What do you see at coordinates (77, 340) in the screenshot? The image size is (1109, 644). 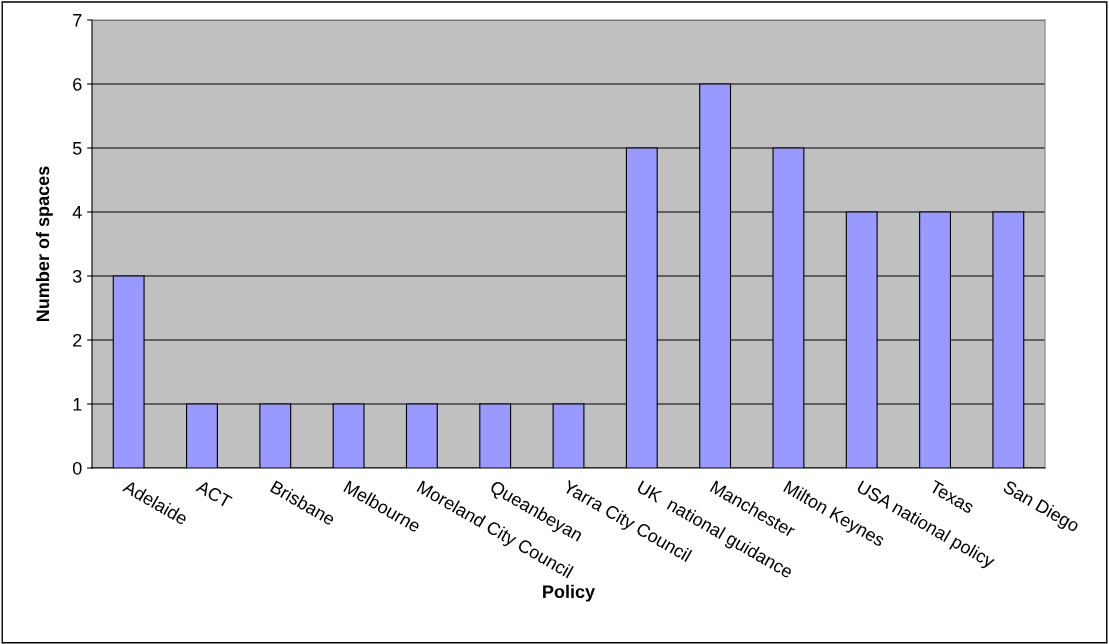 I see `y-tick-label: 2` at bounding box center [77, 340].